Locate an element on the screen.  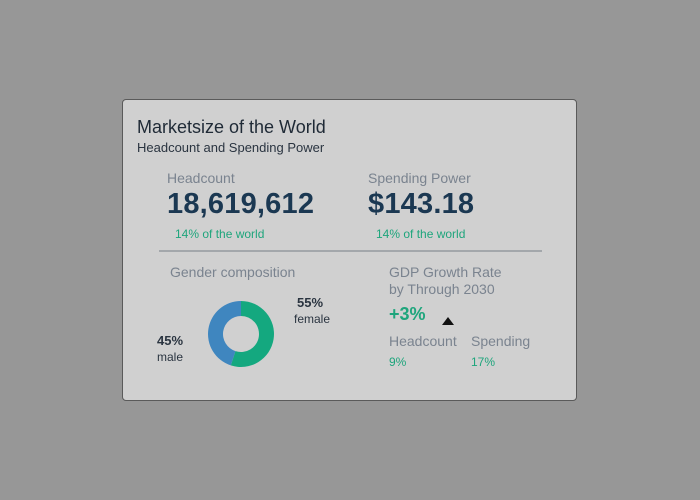
headcount-value: 18,619,612 is located at coordinates (241, 204).